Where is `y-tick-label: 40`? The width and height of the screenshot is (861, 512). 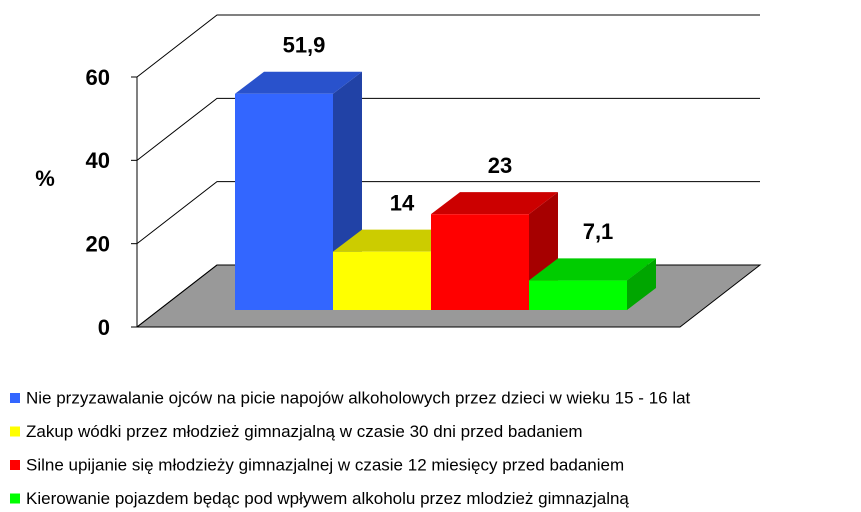 y-tick-label: 40 is located at coordinates (98, 160).